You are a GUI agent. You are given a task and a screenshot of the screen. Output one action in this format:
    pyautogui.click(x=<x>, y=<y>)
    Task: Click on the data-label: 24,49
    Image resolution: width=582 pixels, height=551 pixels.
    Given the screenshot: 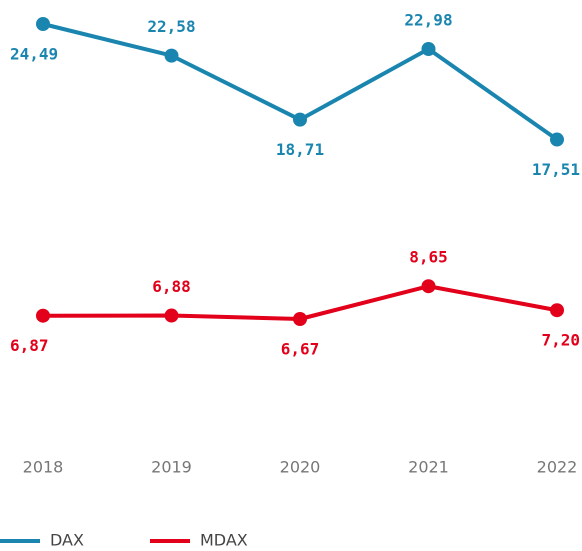 What is the action you would take?
    pyautogui.click(x=34, y=54)
    